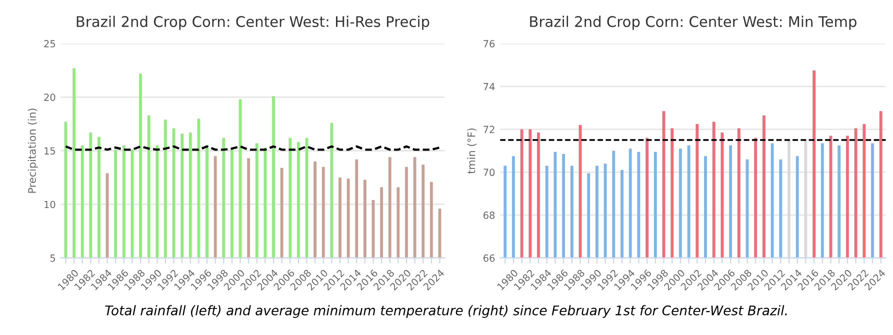 The height and width of the screenshot is (335, 893). What do you see at coordinates (693, 23) in the screenshot?
I see `chart-title: Brazil 2nd Crop Corn: Center West: Min Temp` at bounding box center [693, 23].